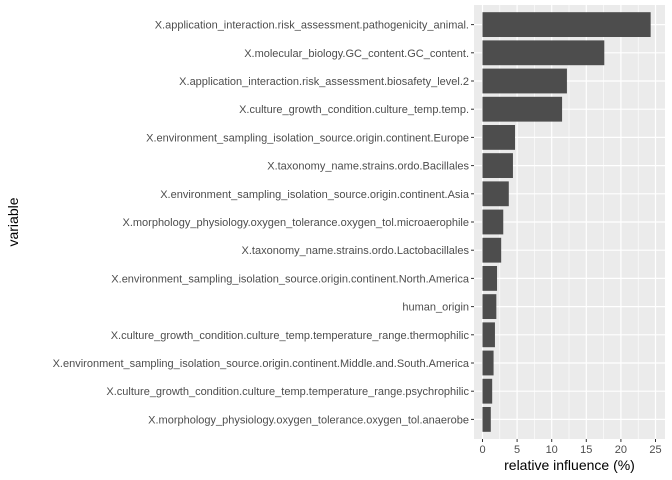  Describe the element at coordinates (655, 450) in the screenshot. I see `x-tick-label: 25` at that location.